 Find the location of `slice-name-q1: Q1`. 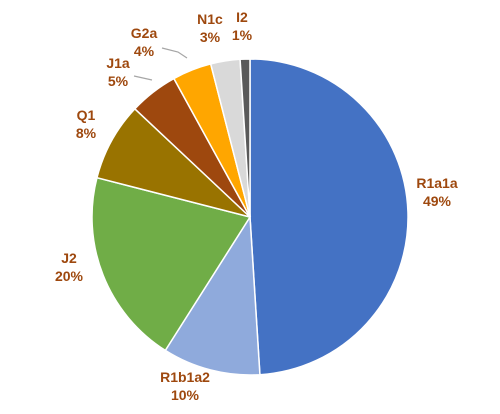

slice-name-q1: Q1 is located at coordinates (86, 115).